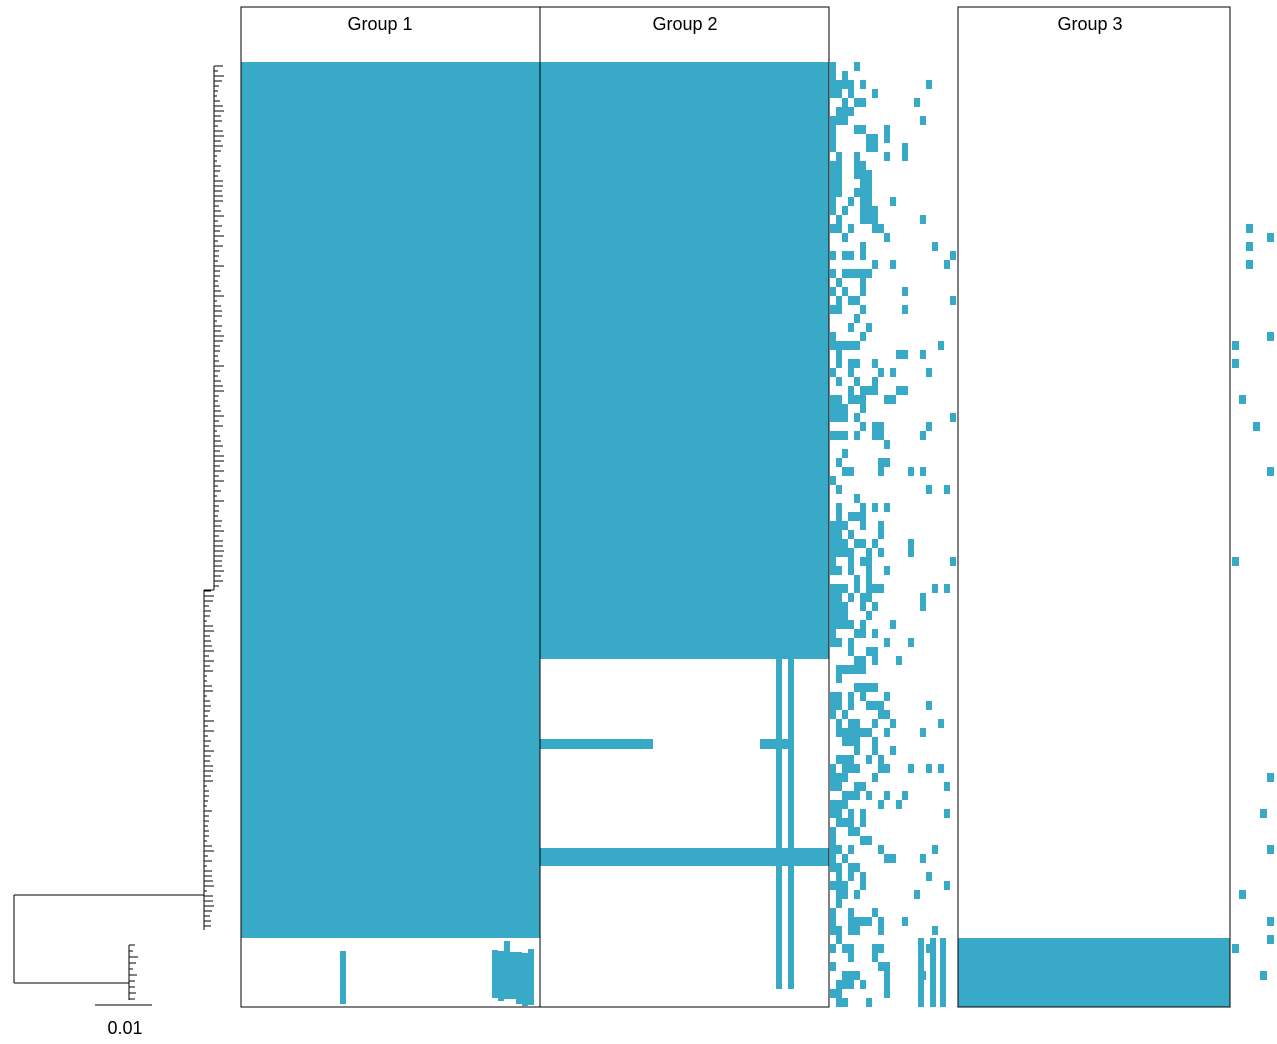 This screenshot has height=1044, width=1277. Describe the element at coordinates (495, 974) in the screenshot. I see `group-1-accessory-column` at that location.